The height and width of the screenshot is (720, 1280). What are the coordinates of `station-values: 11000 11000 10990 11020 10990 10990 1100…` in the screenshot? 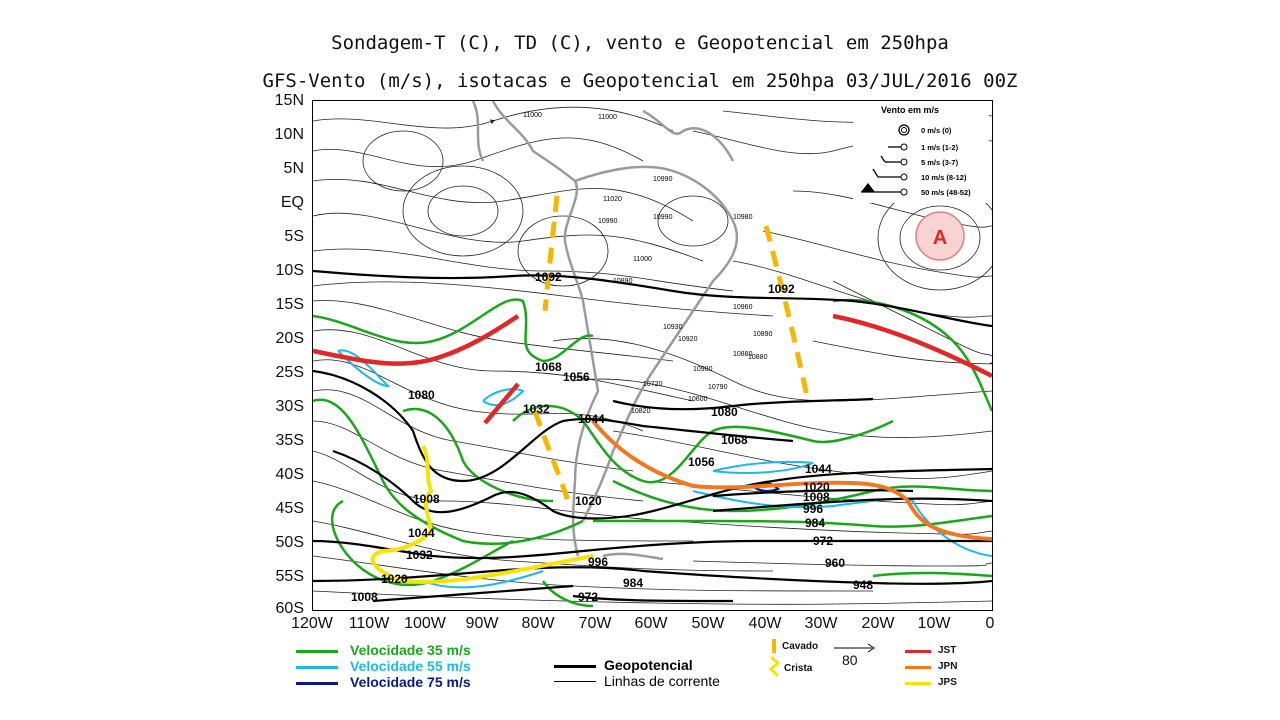 It's located at (648, 263).